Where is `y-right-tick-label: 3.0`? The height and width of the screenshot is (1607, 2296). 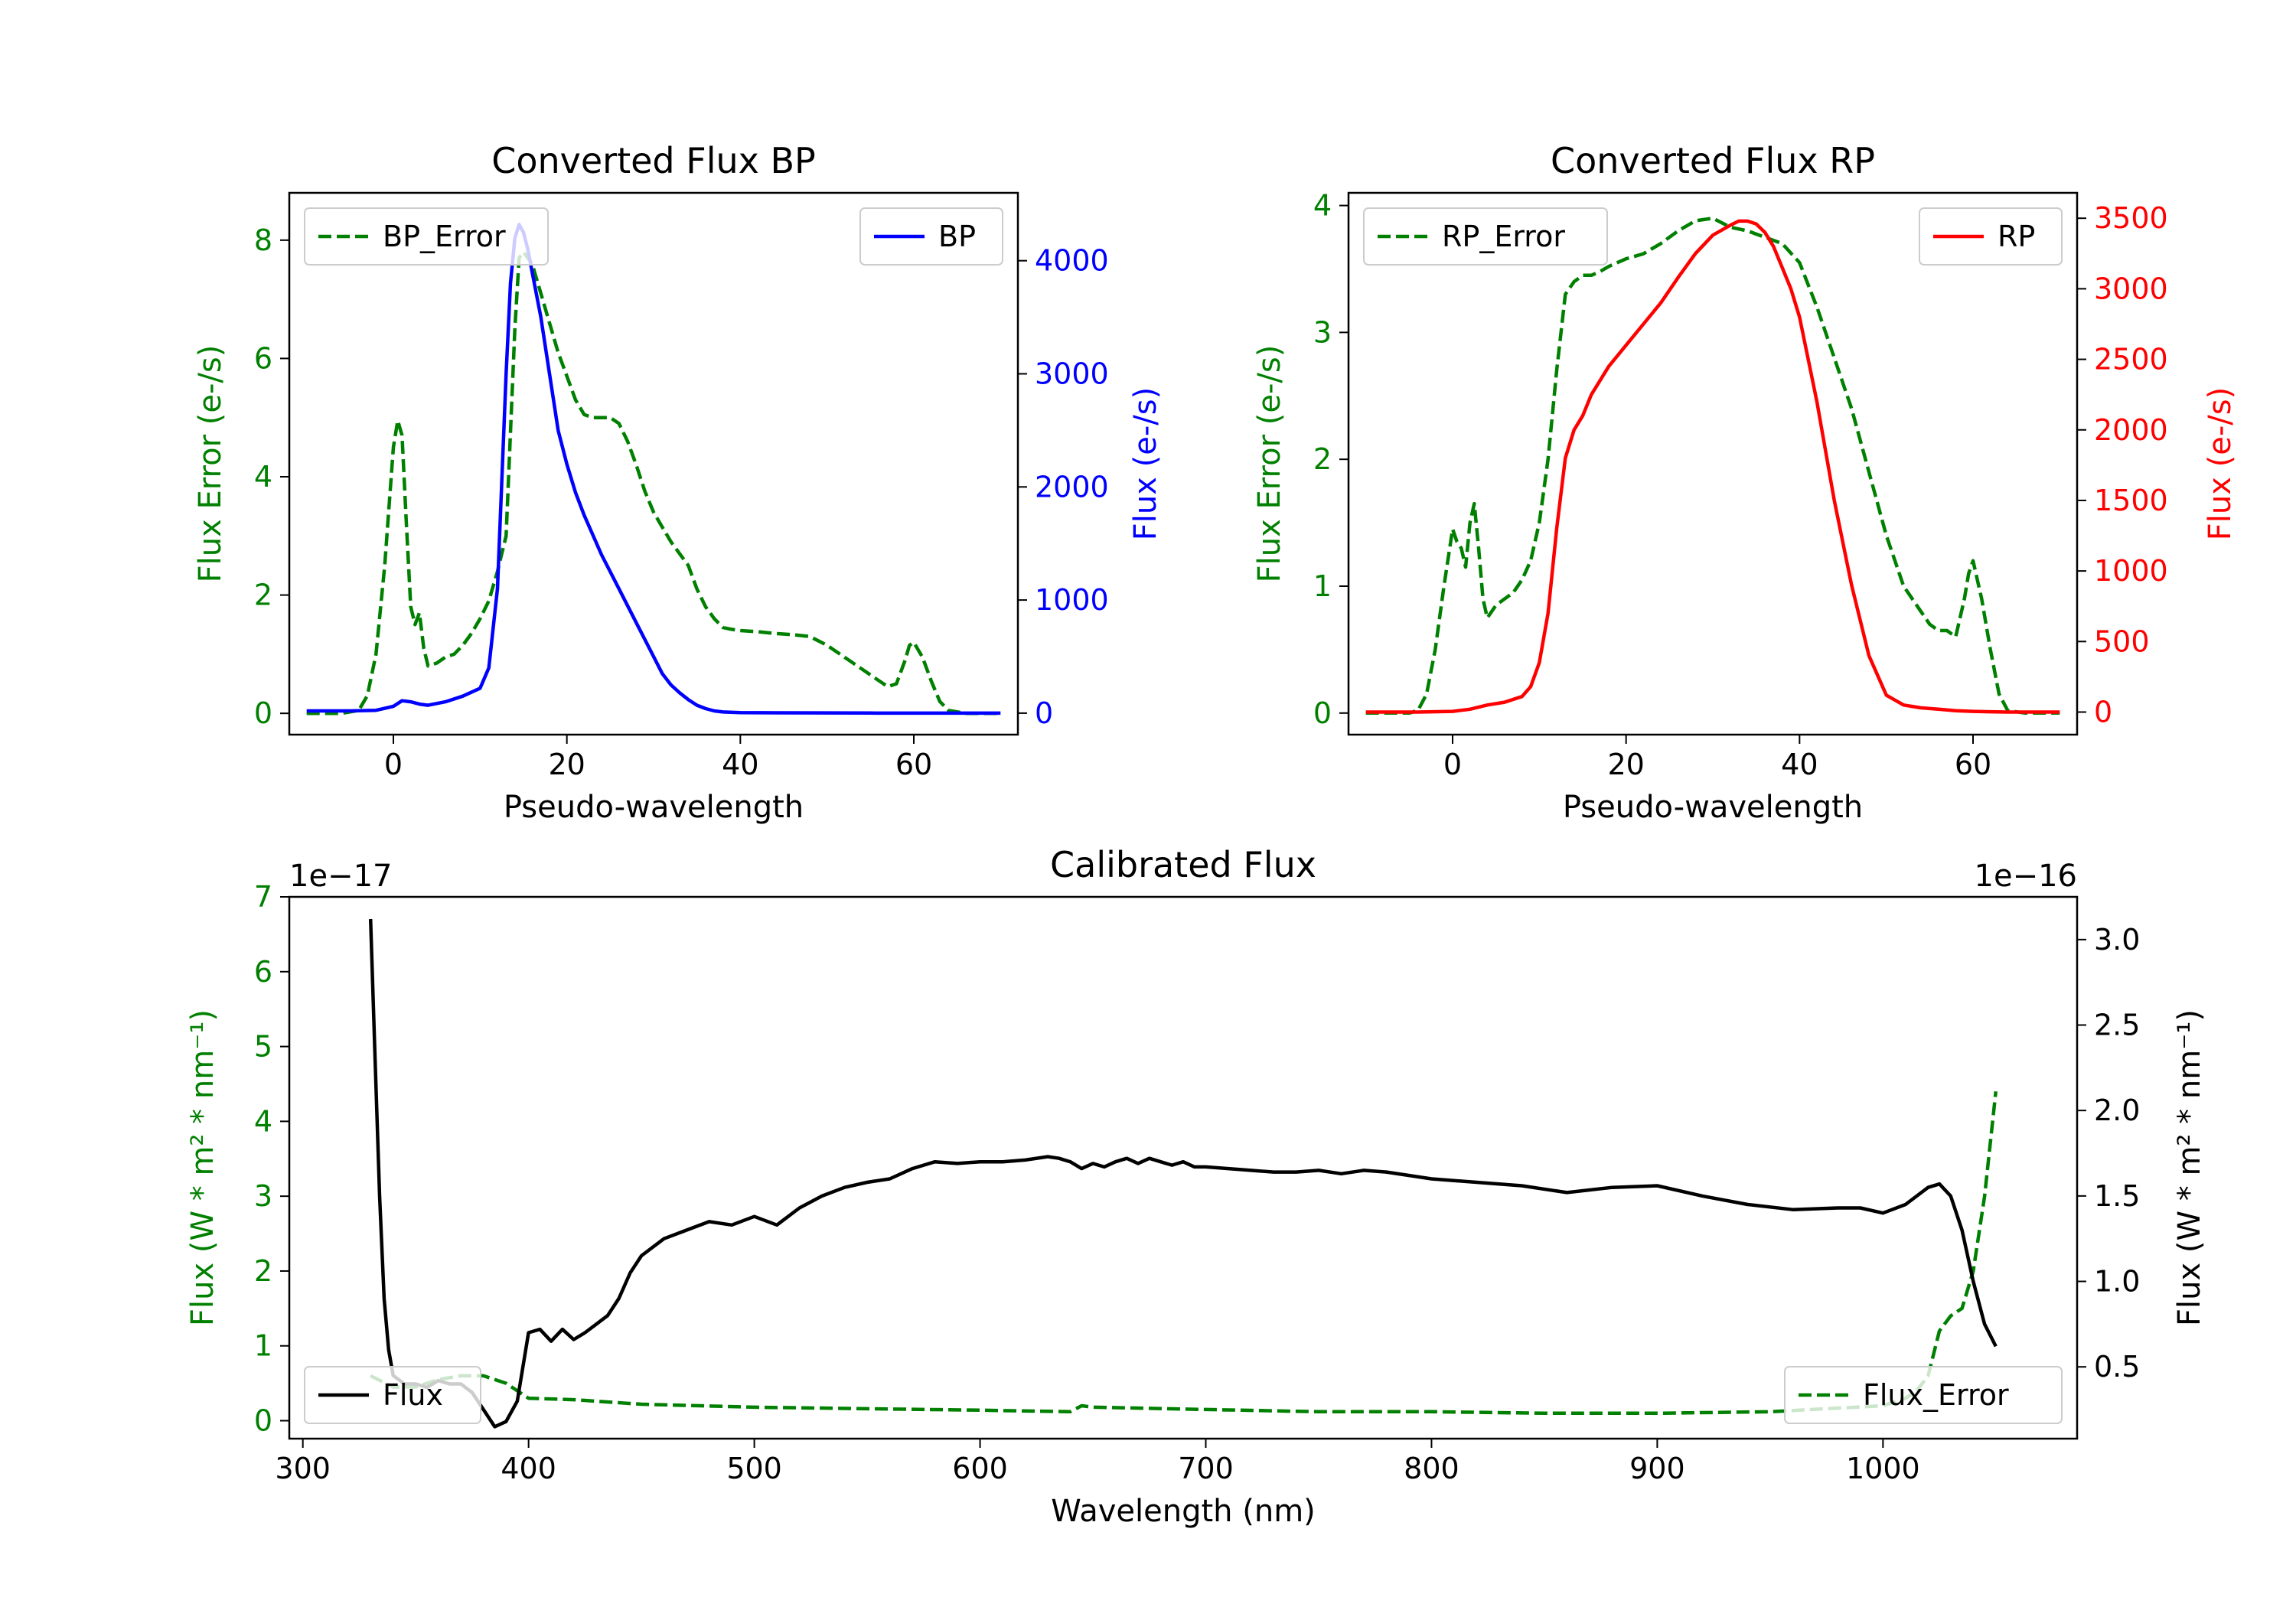 y-right-tick-label: 3.0 is located at coordinates (2117, 940).